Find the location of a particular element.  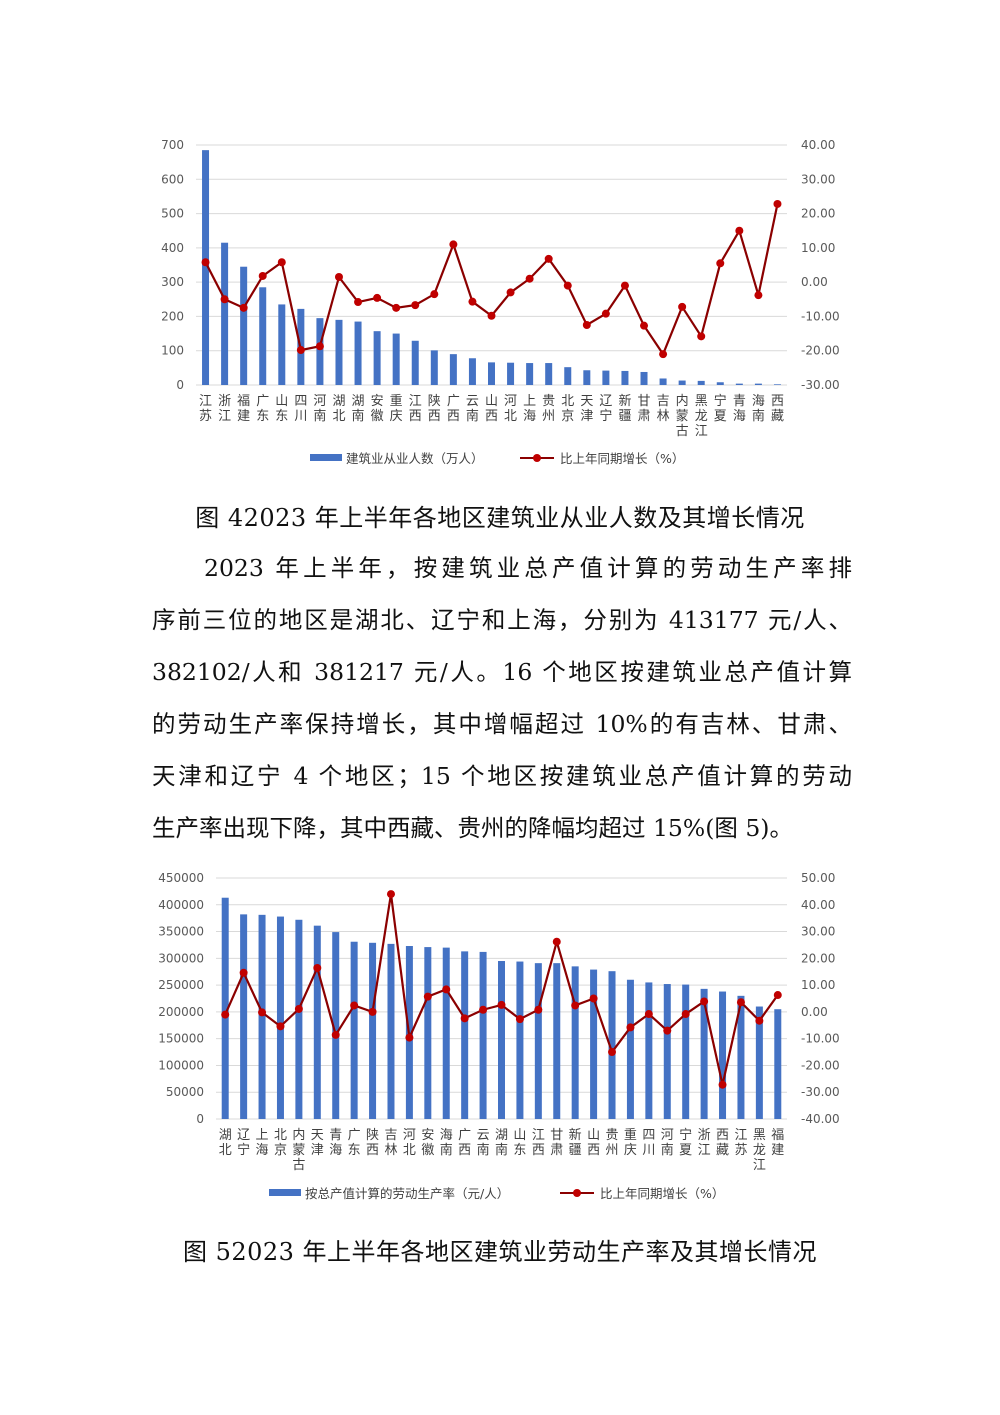

left-axis-tick: 350000 is located at coordinates (181, 932).